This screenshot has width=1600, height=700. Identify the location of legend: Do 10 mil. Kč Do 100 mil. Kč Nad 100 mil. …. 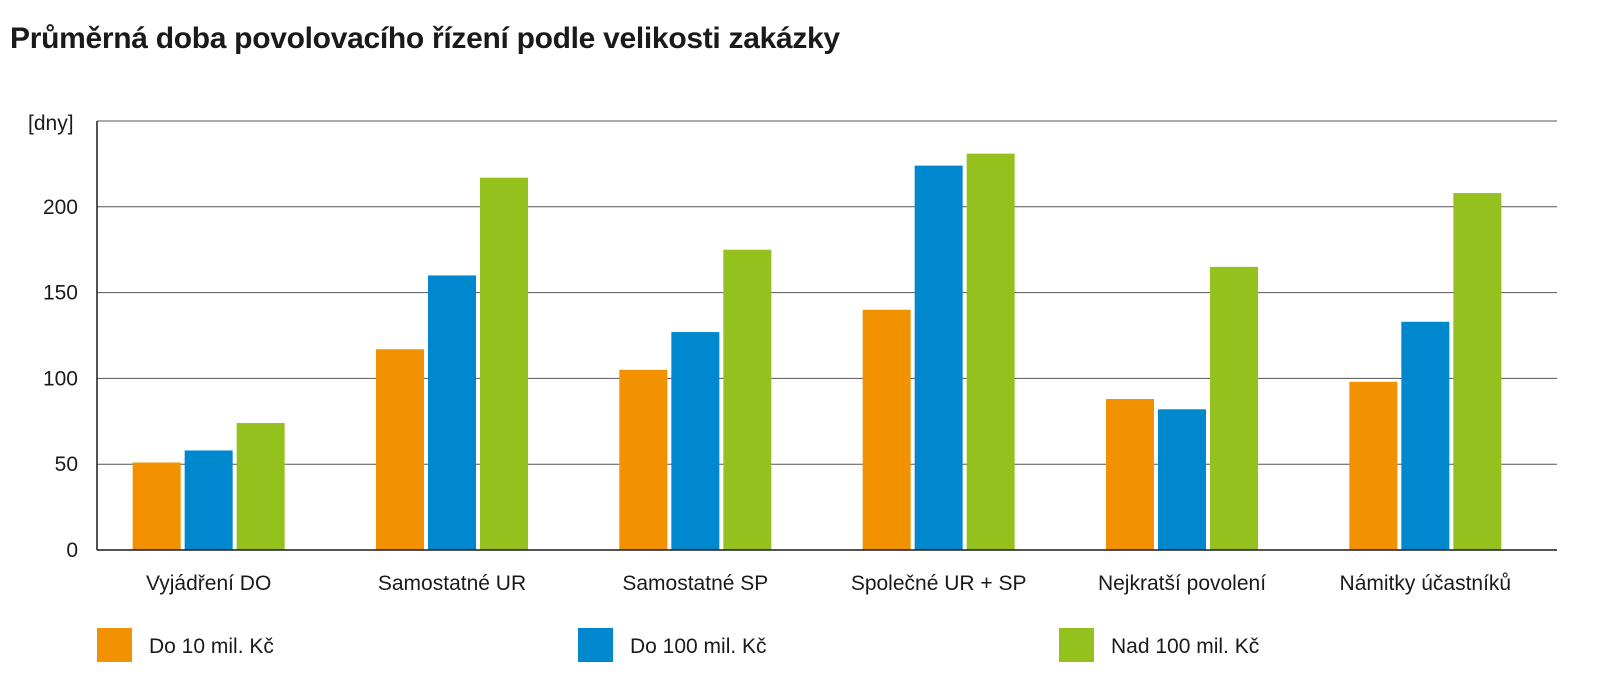
(678, 645).